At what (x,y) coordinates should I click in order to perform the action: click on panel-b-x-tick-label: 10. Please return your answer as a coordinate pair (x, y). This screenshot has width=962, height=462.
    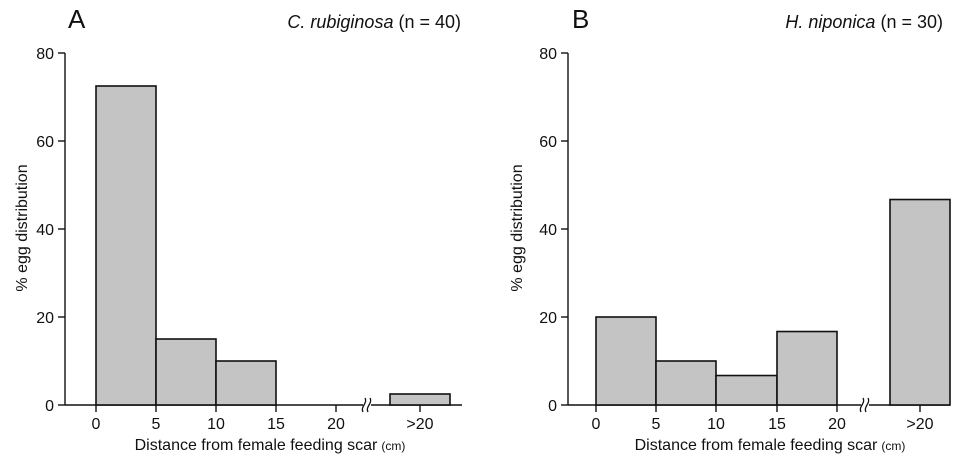
    Looking at the image, I should click on (716, 424).